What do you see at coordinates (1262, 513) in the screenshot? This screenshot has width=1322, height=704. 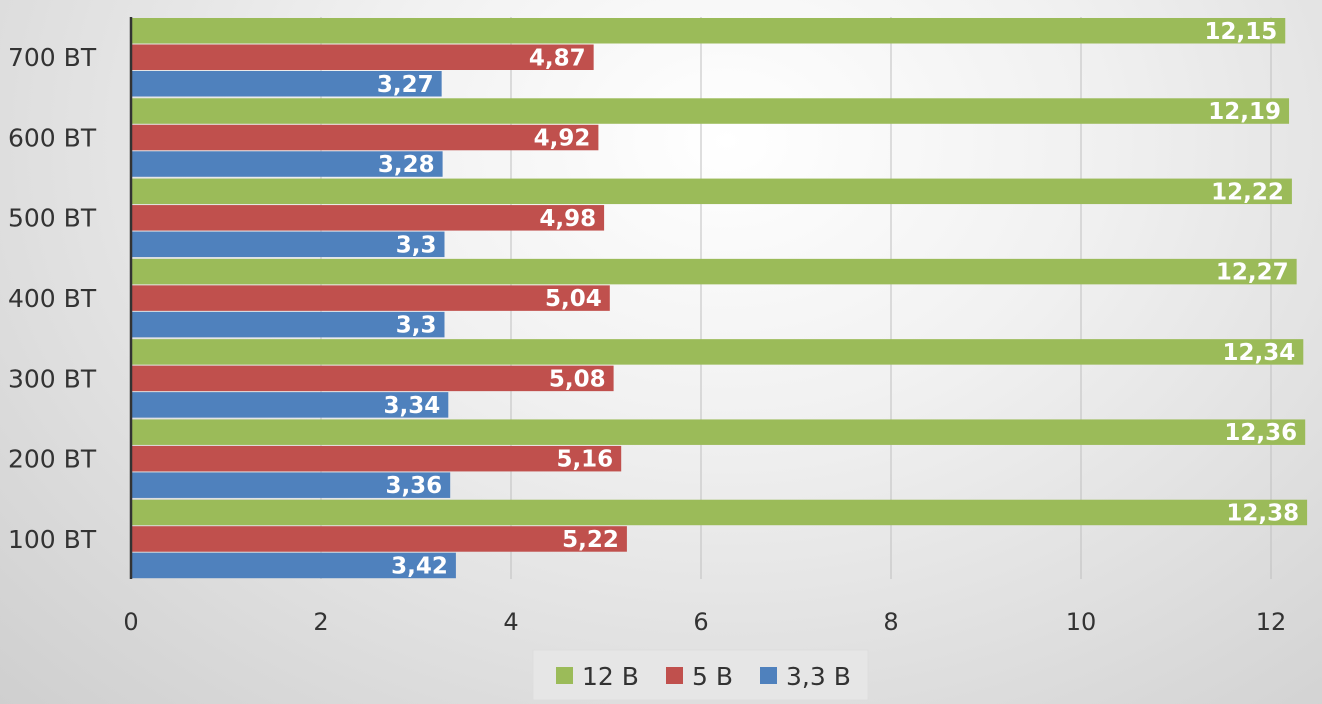 I see `data-label: 12,38` at bounding box center [1262, 513].